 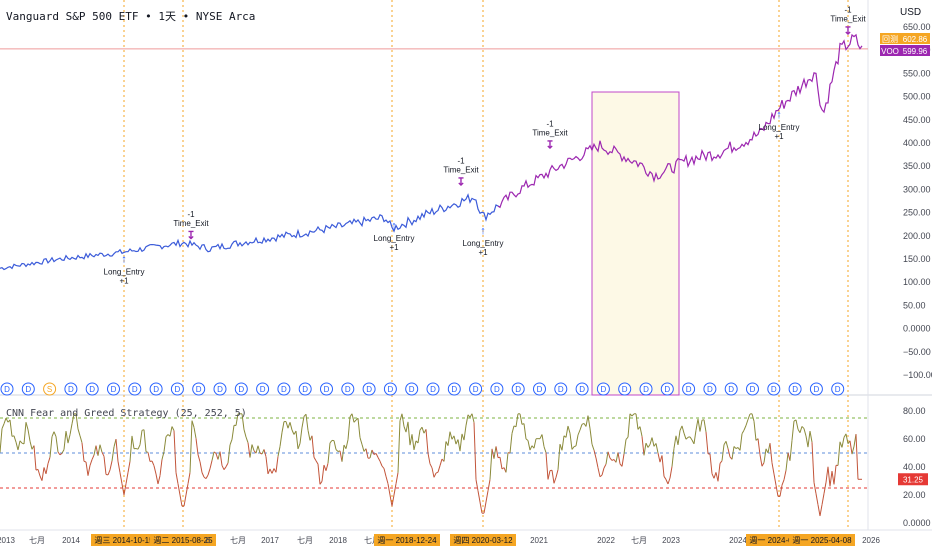 I want to click on exchange-label: NYSE Arca, so click(x=225, y=16).